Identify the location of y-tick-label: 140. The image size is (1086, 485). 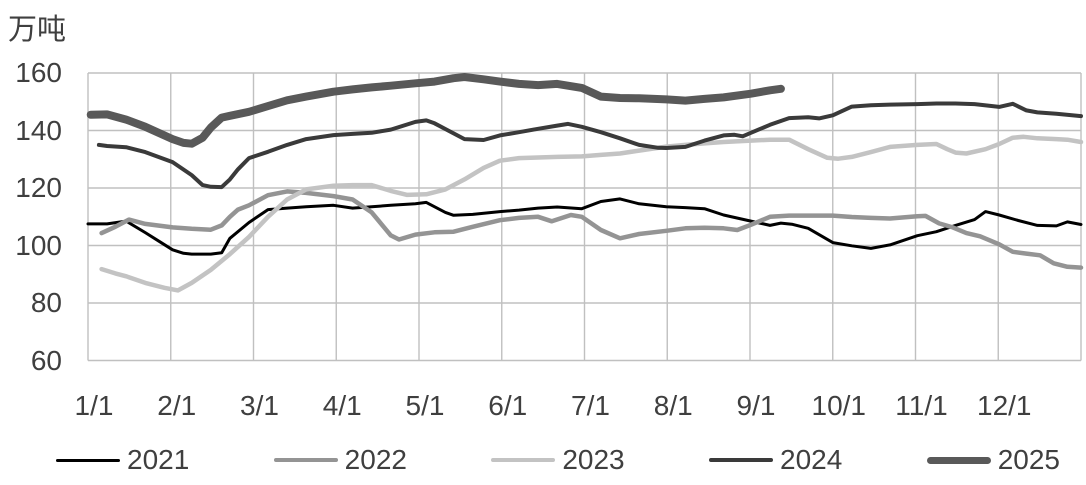
(38, 130).